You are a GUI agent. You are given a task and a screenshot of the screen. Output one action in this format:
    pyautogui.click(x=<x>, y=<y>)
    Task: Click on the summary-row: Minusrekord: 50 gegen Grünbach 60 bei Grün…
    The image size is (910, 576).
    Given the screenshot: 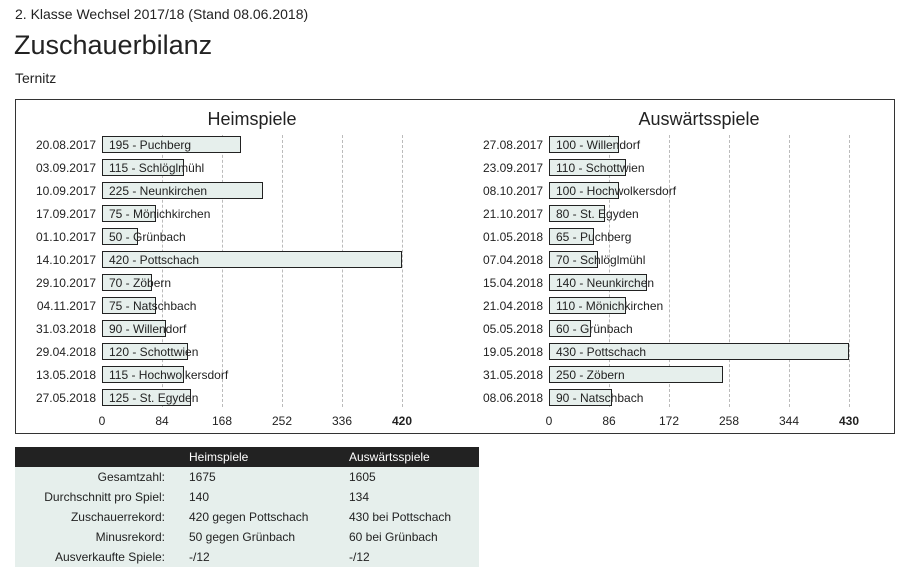 What is the action you would take?
    pyautogui.click(x=247, y=537)
    